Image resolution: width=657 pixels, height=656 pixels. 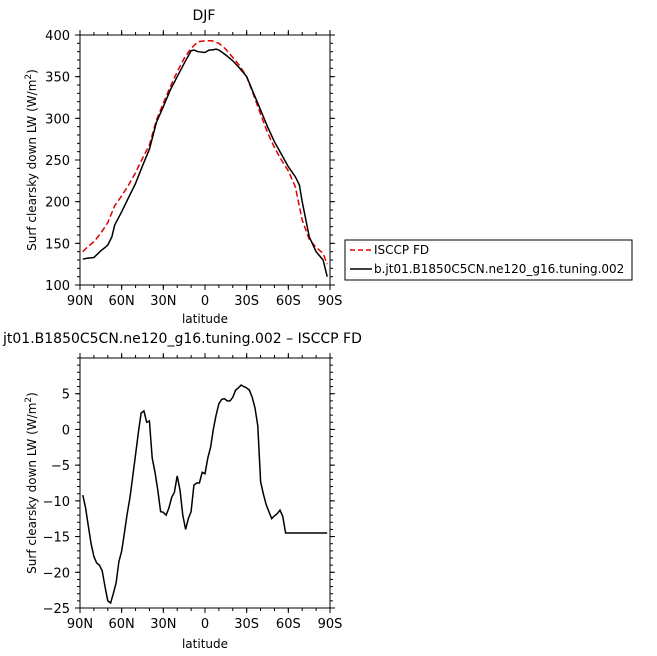 What do you see at coordinates (57, 36) in the screenshot?
I see `top-y-tick-label: 400` at bounding box center [57, 36].